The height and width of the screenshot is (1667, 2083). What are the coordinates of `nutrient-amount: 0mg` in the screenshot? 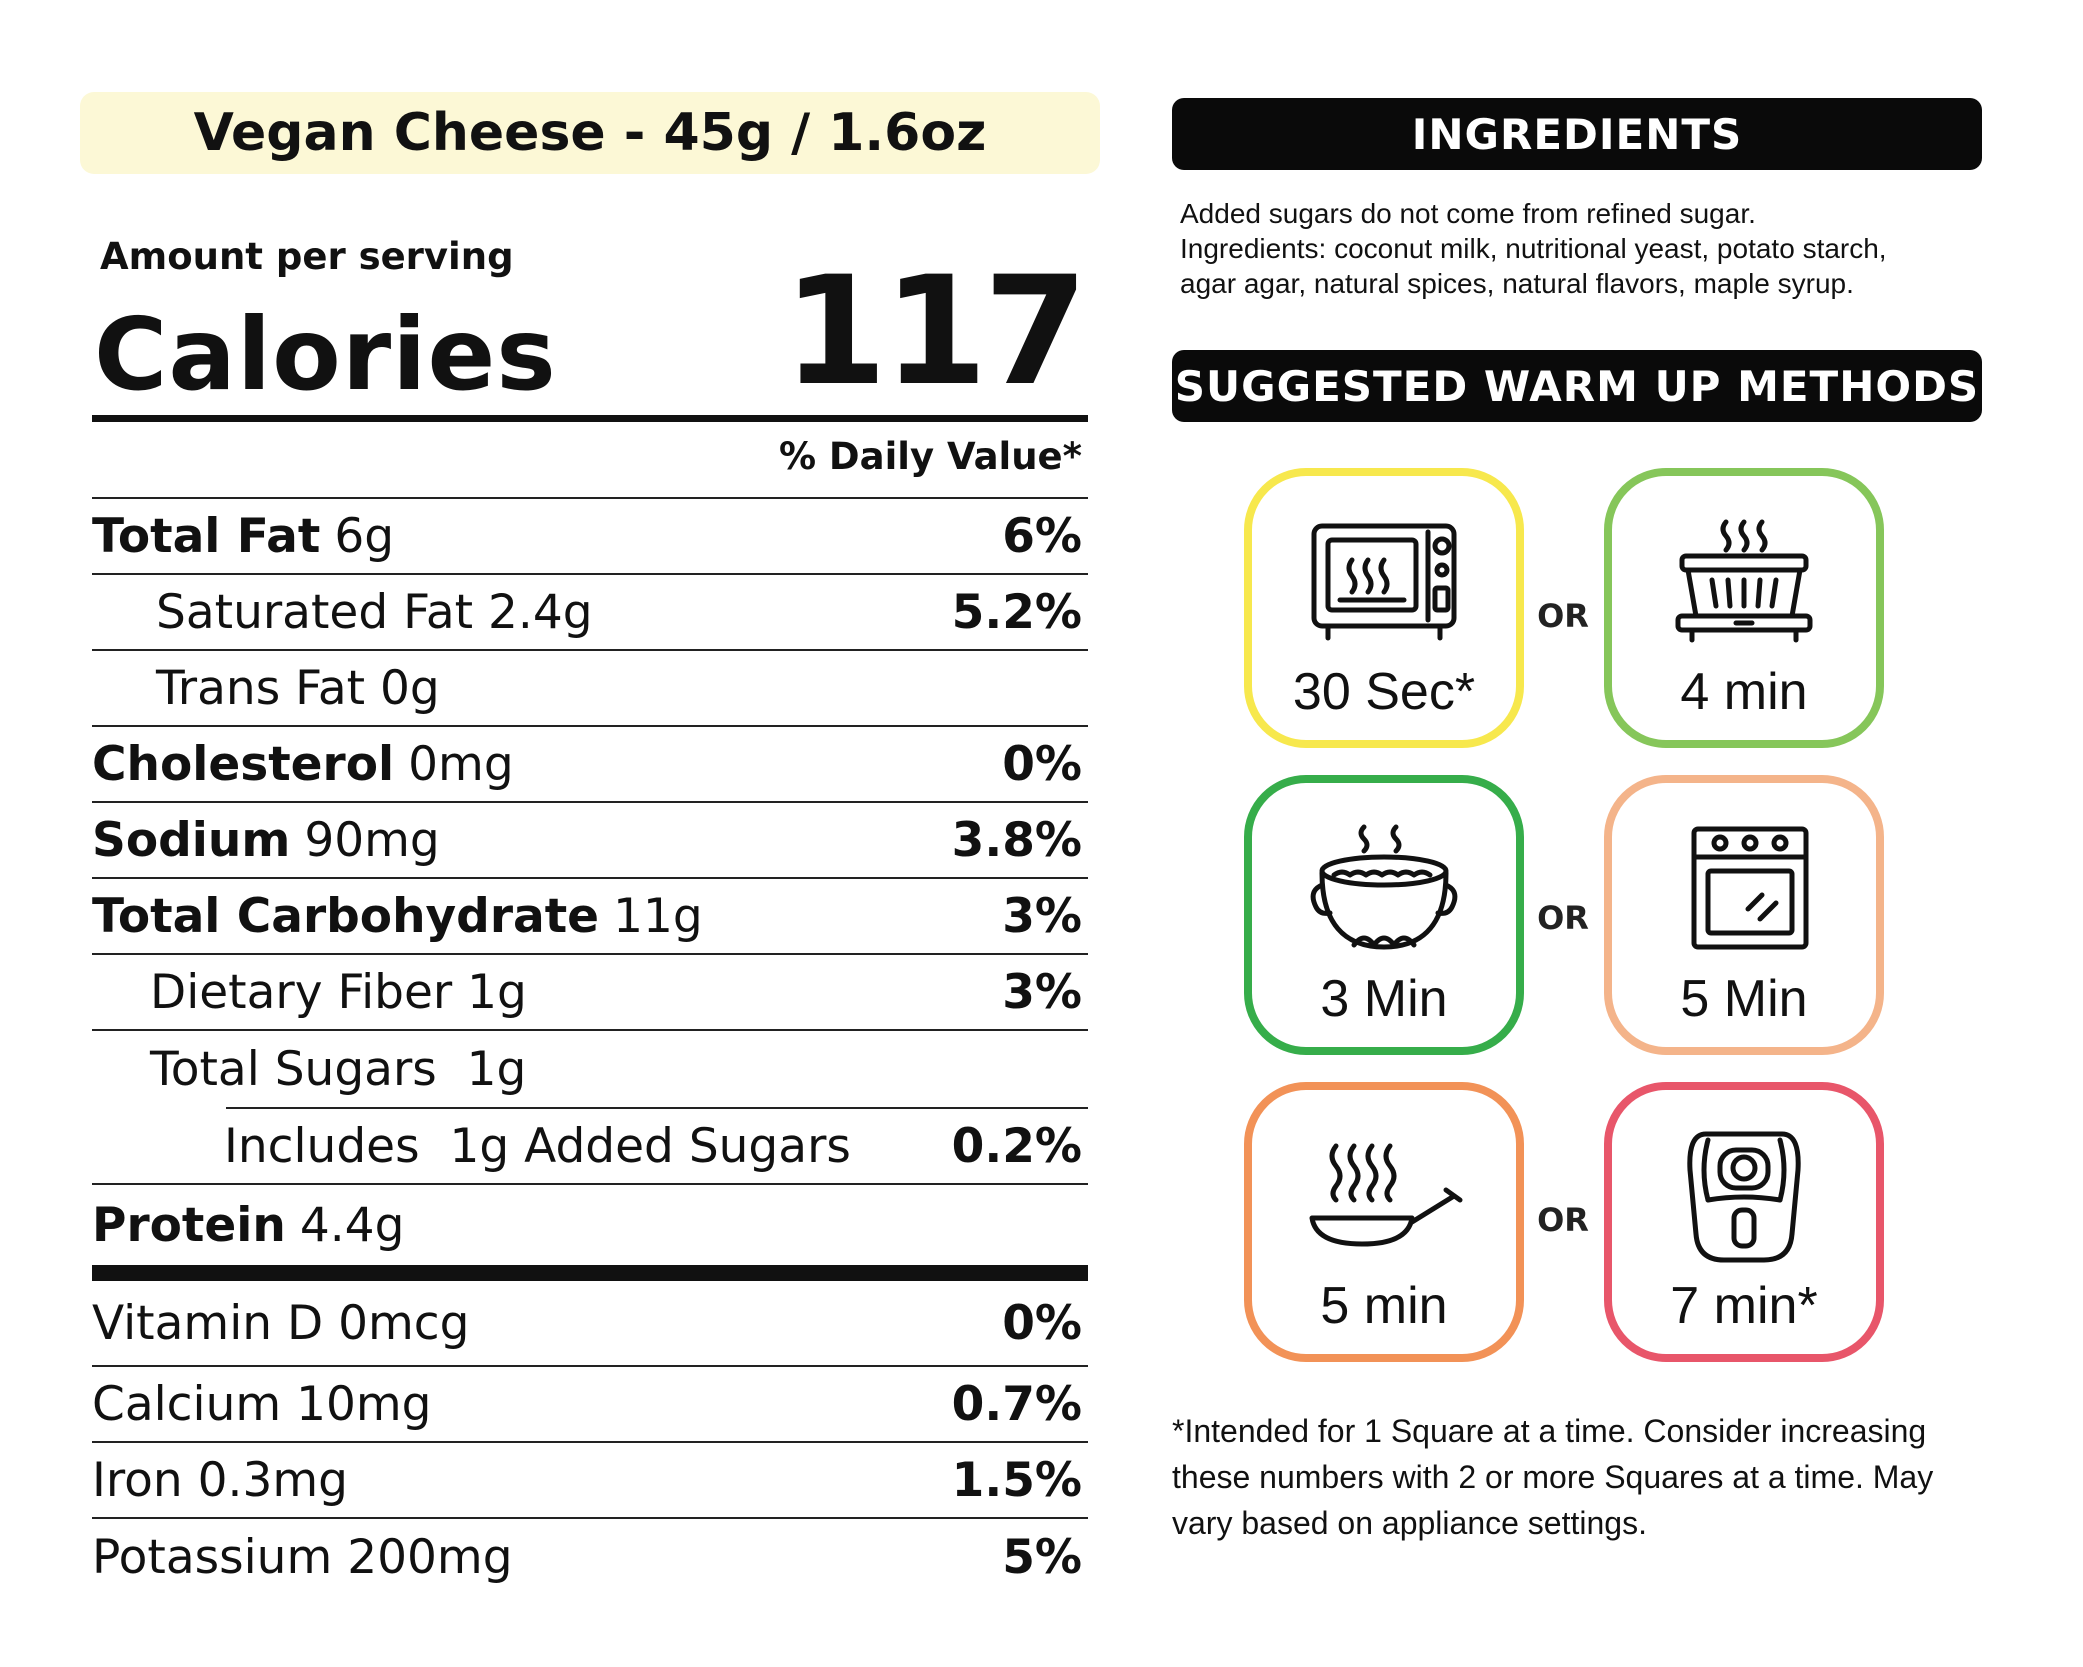 It's located at (461, 764).